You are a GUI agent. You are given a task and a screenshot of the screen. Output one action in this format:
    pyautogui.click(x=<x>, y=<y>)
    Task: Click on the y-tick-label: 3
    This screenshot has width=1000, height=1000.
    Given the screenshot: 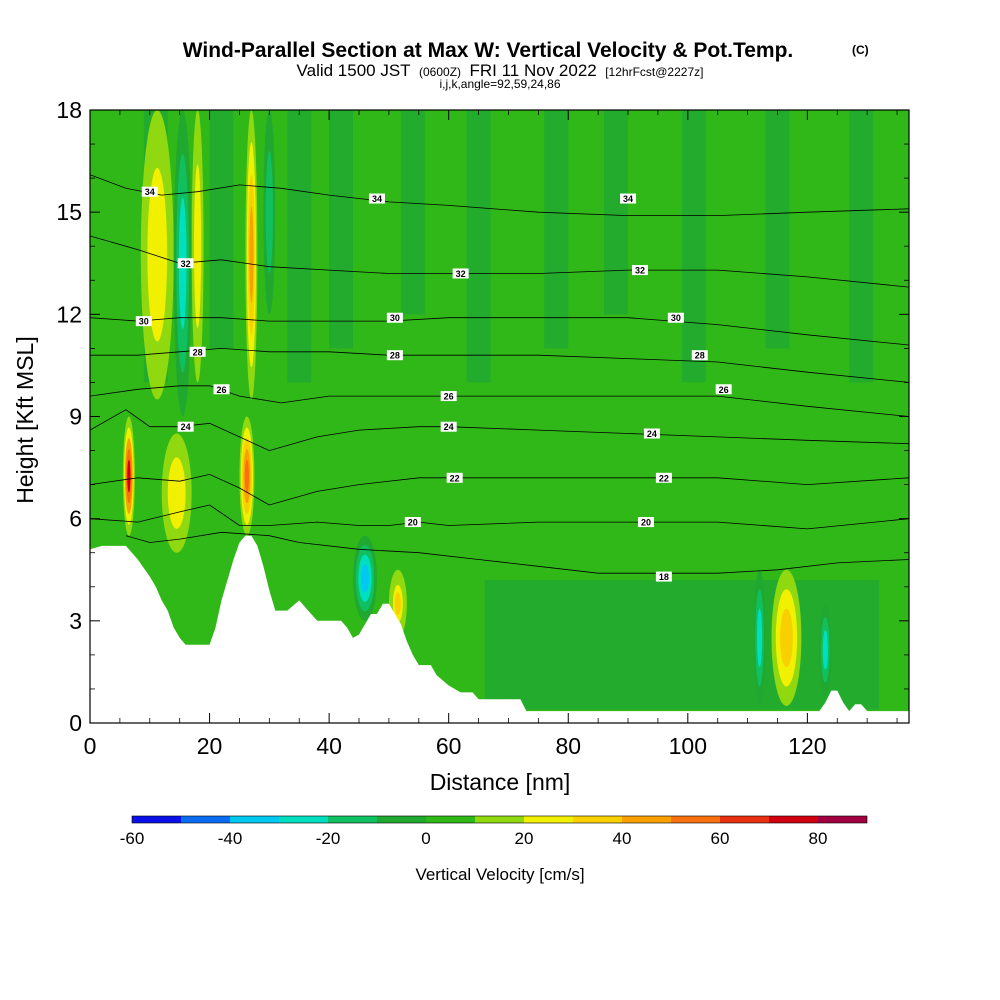 What is the action you would take?
    pyautogui.click(x=75, y=621)
    